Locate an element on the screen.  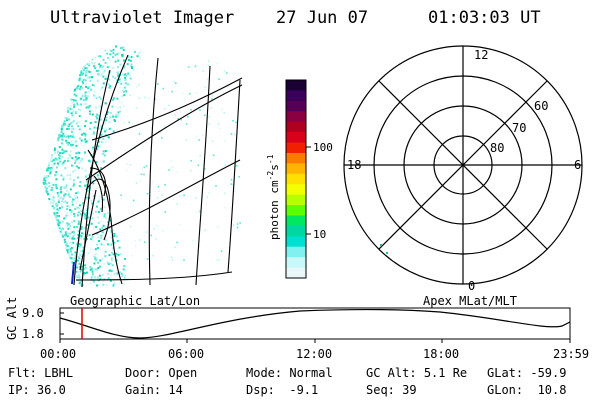
alt-tick-9: 9.0 is located at coordinates (33, 313).